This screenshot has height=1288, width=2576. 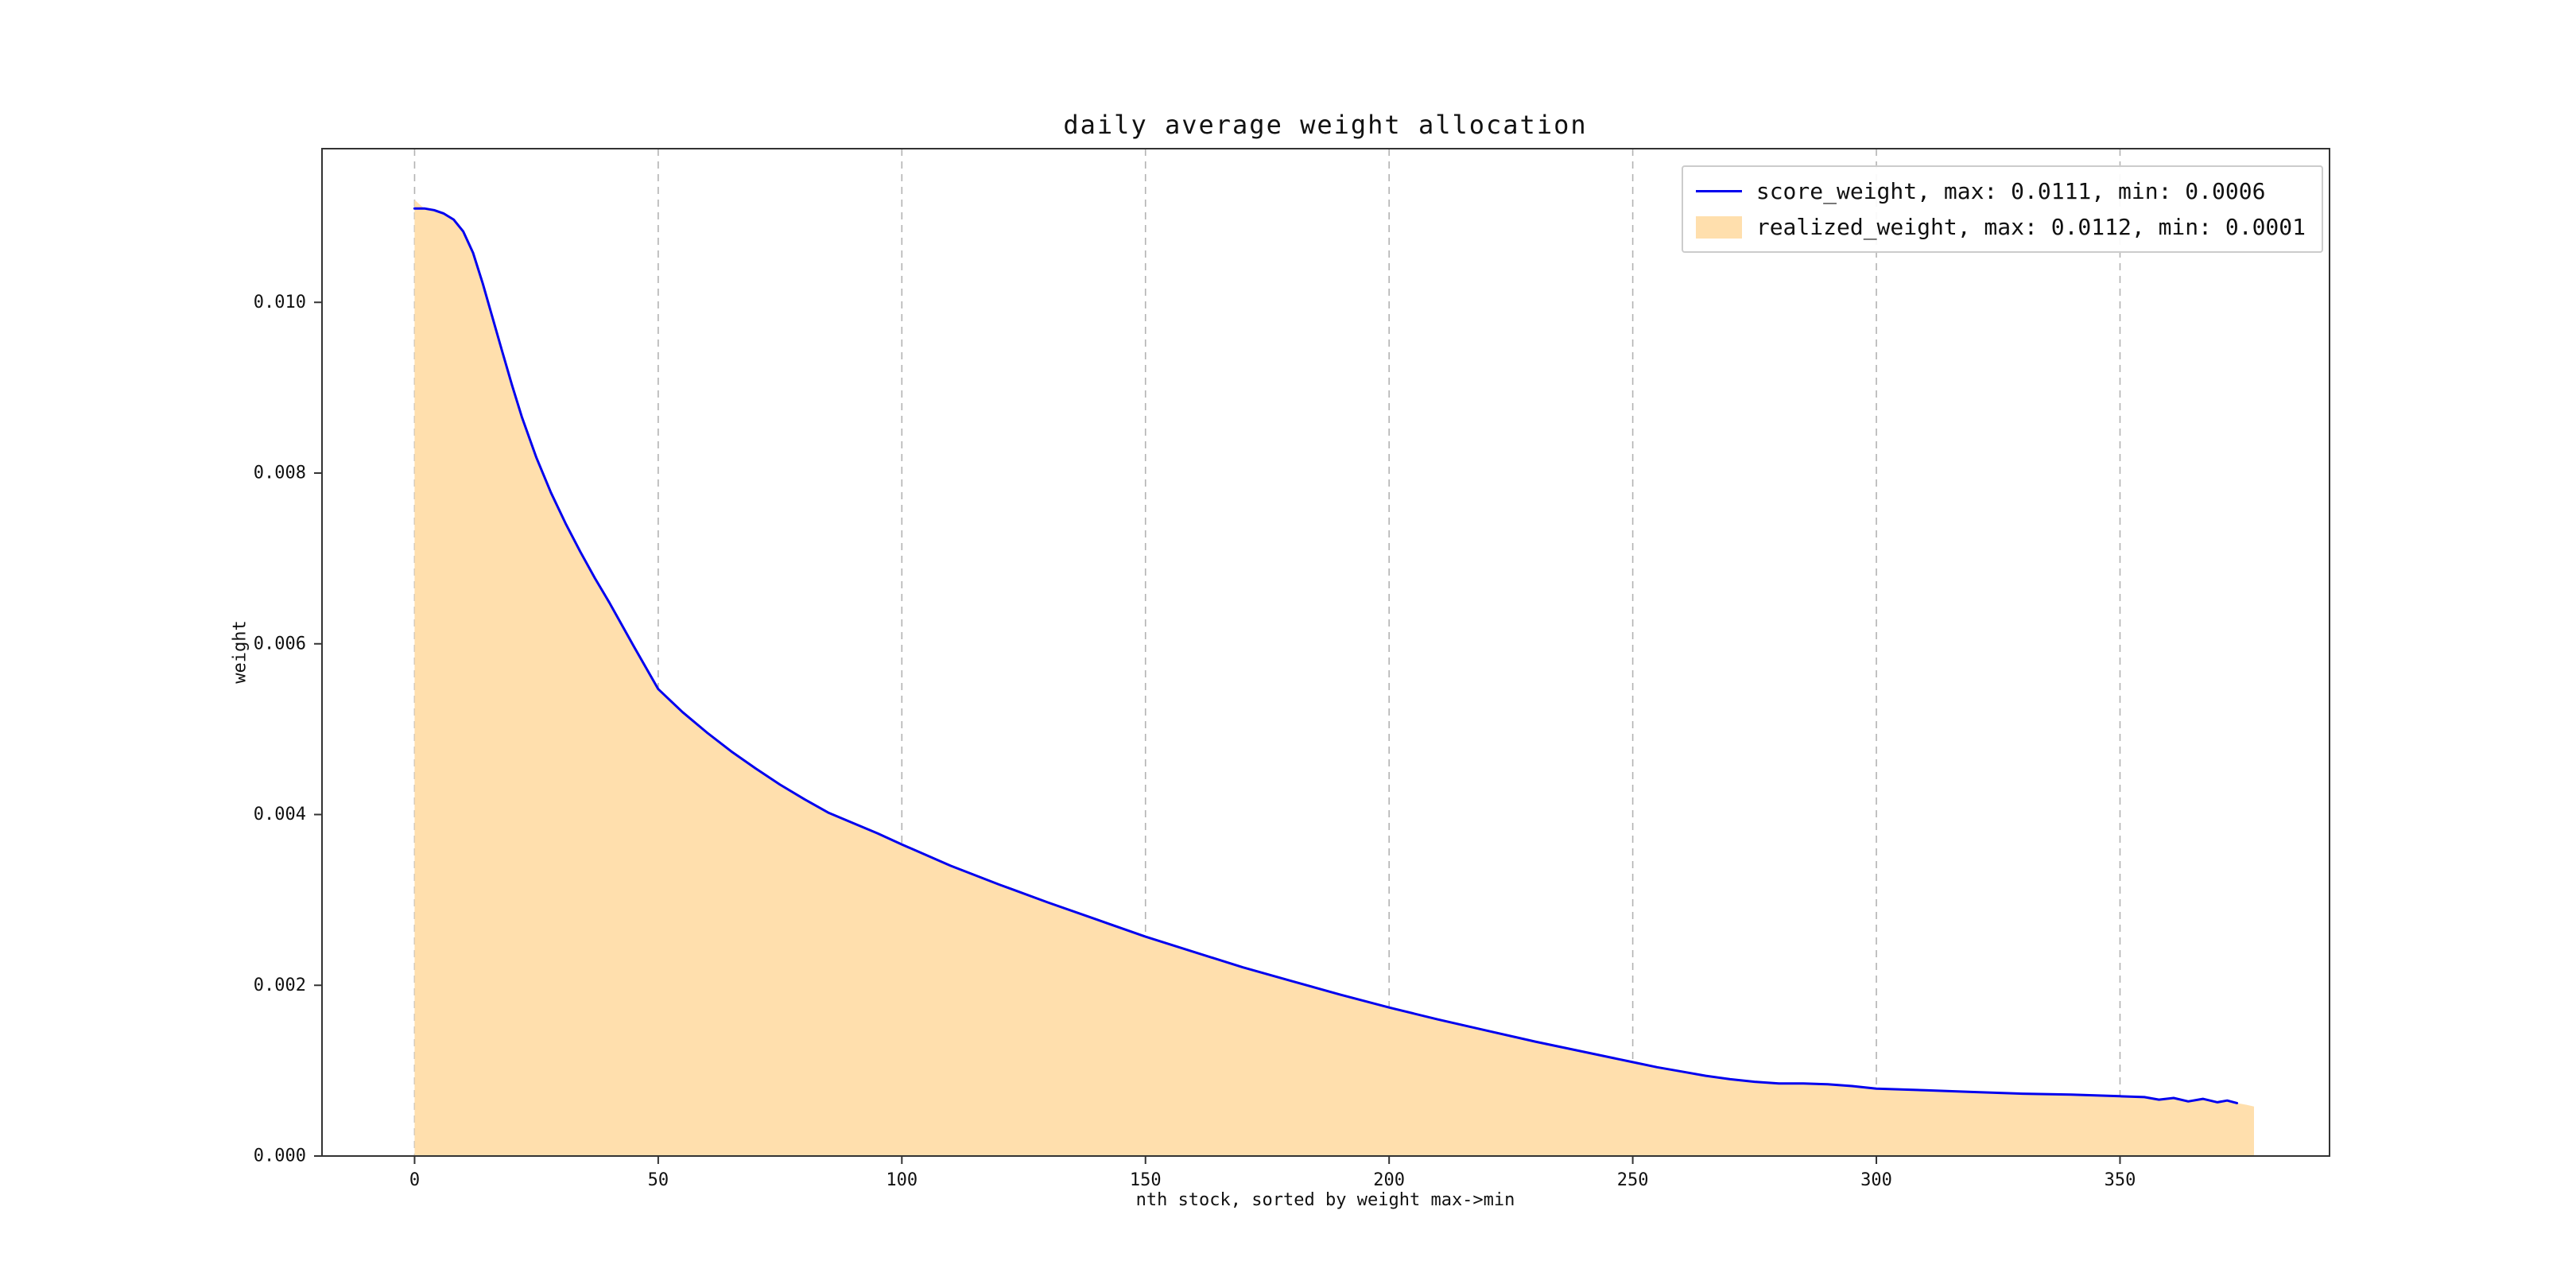 I want to click on chart-title: daily average weight allocation, so click(x=1326, y=125).